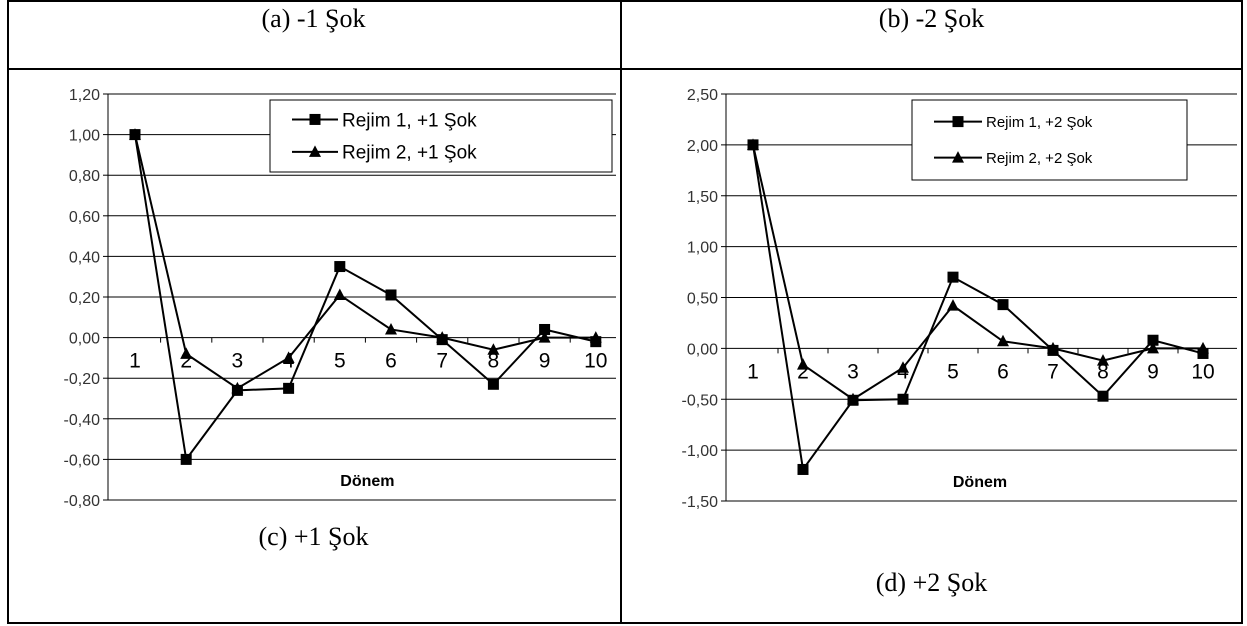  What do you see at coordinates (931, 18) in the screenshot?
I see `caption-b: (b) -2 Şok` at bounding box center [931, 18].